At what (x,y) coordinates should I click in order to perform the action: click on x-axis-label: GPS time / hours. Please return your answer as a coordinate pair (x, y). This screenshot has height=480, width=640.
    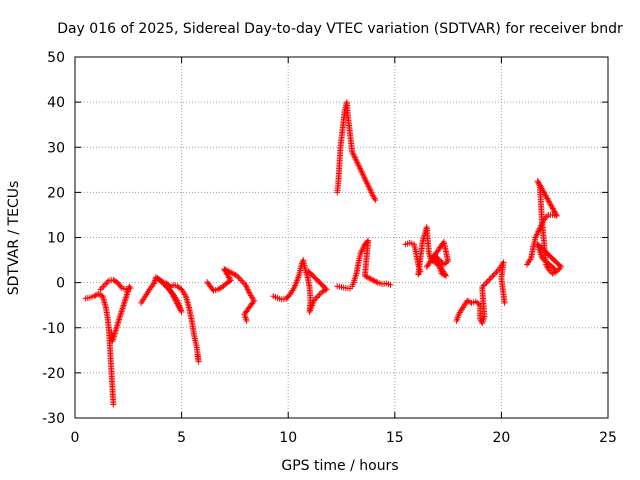
    Looking at the image, I should click on (339, 466).